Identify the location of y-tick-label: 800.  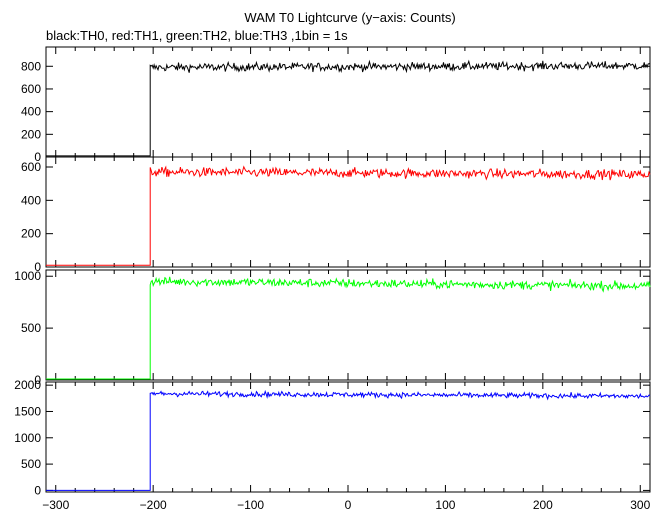
(31, 66).